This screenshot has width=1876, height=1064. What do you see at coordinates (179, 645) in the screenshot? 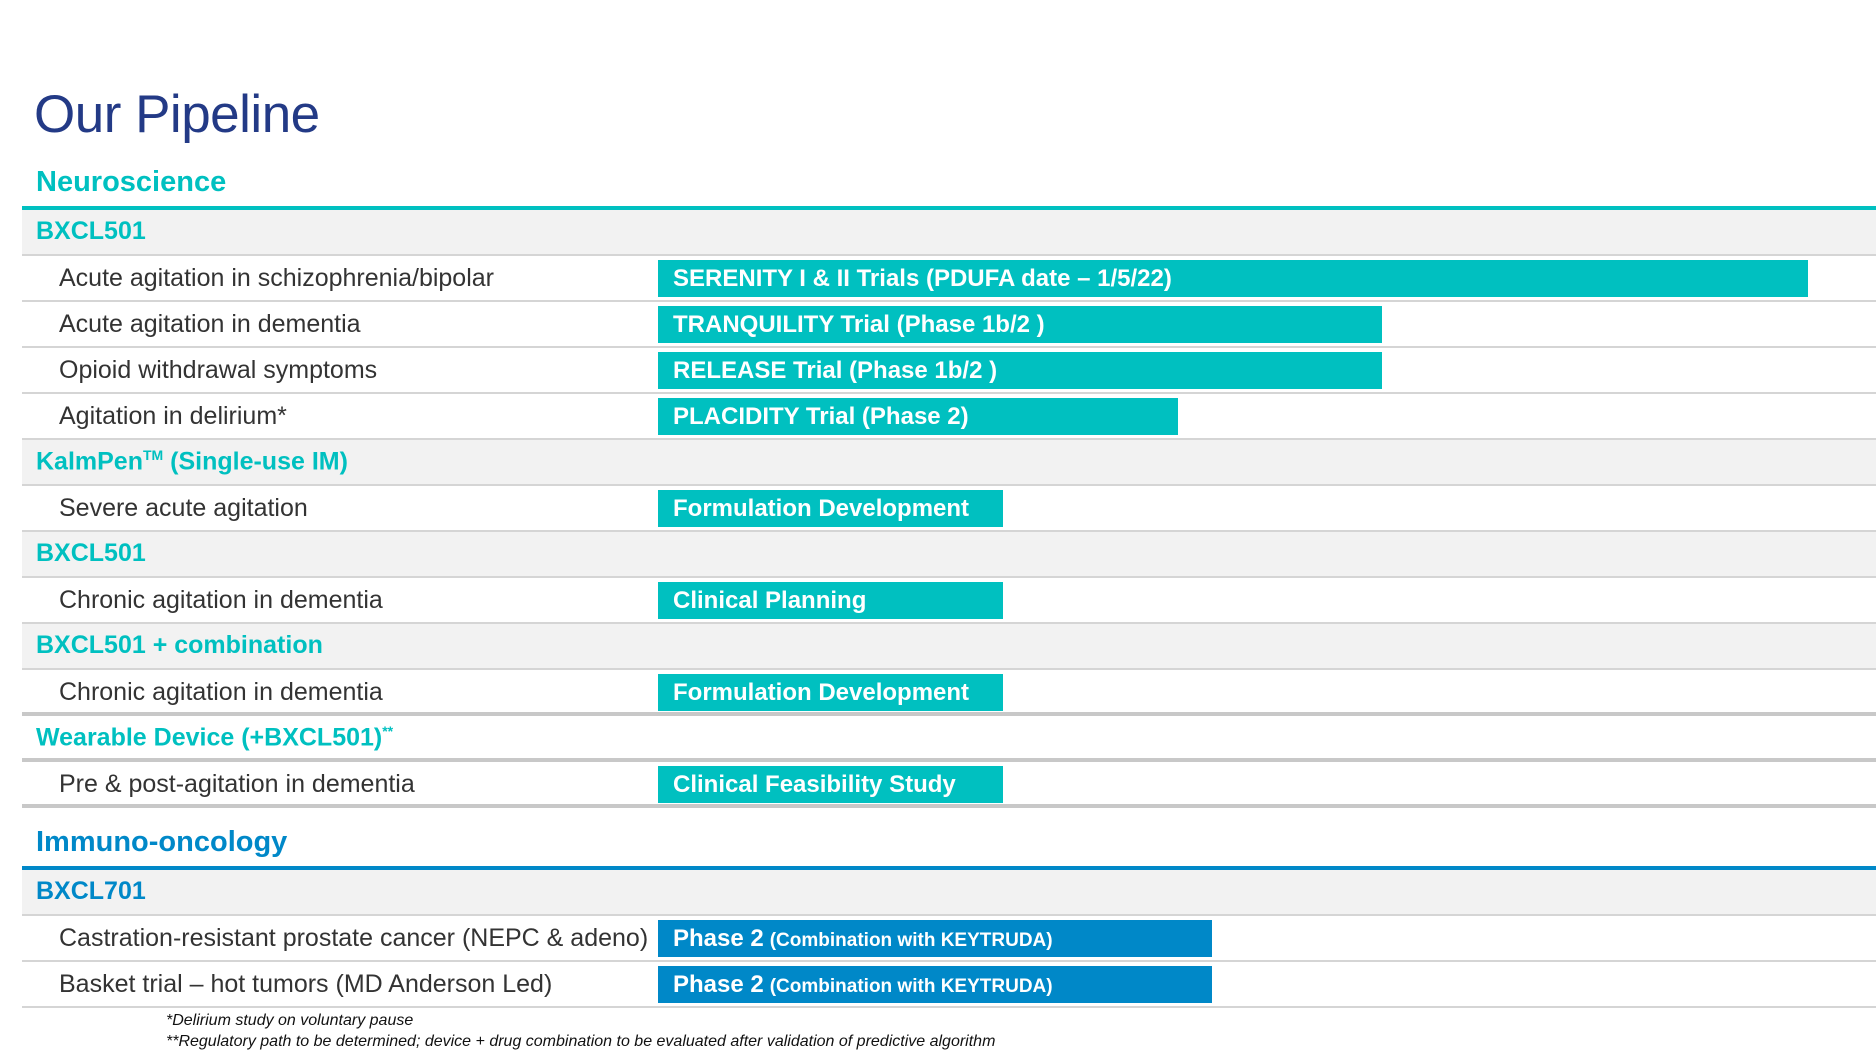
I see `group-label: BXCL501 + combination` at bounding box center [179, 645].